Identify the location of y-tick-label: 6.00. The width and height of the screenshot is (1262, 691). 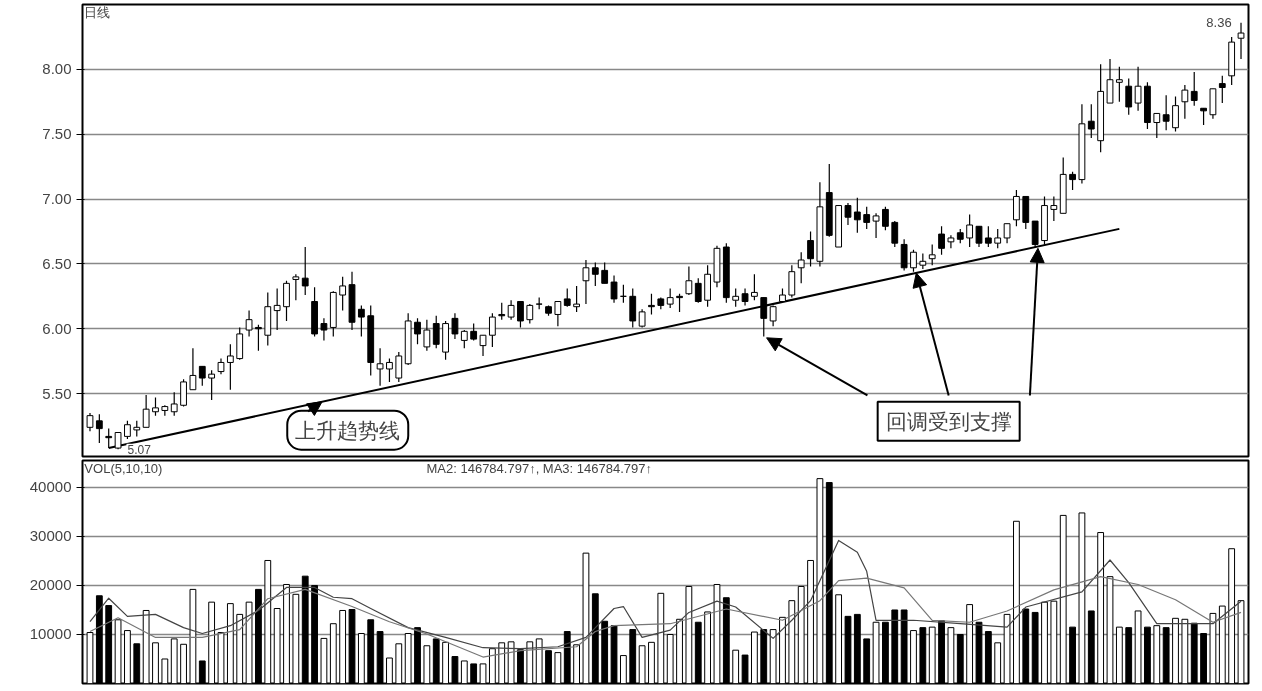
(57, 328).